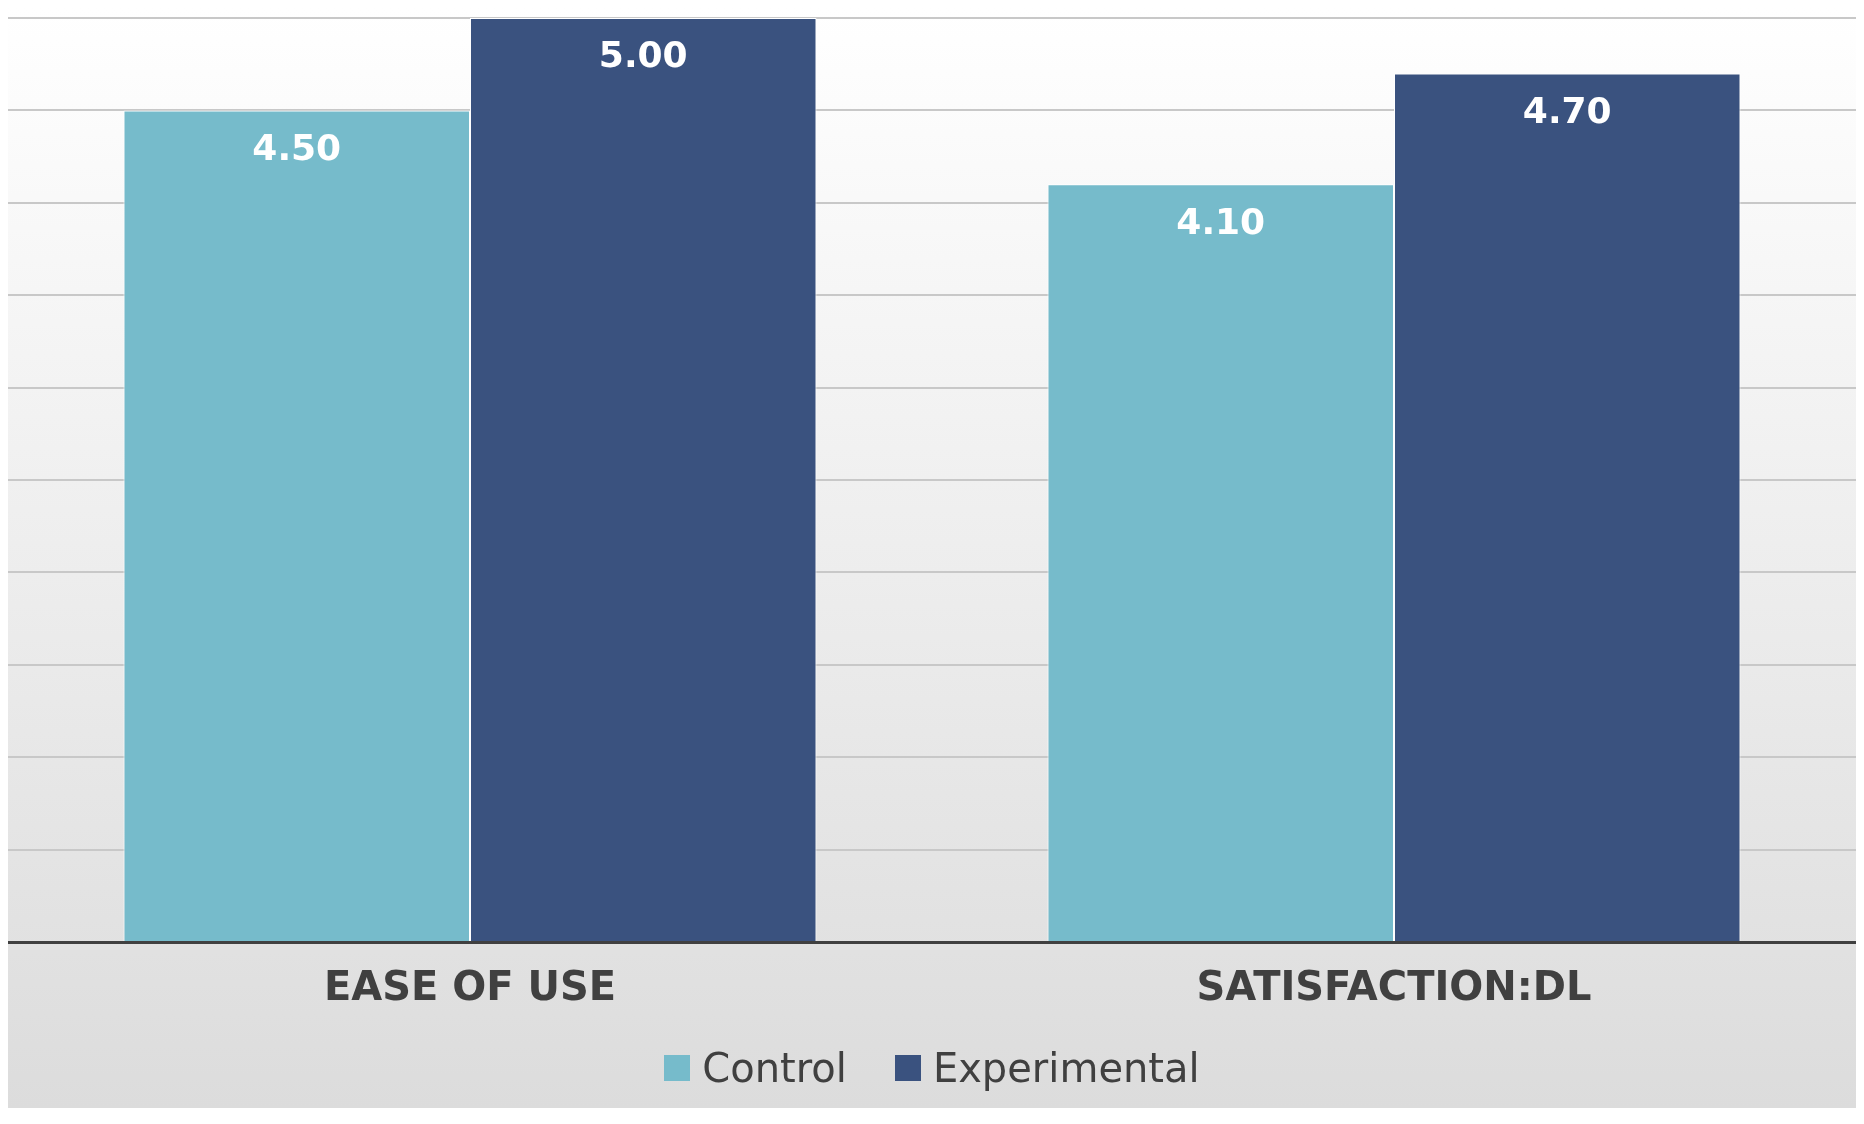 This screenshot has height=1124, width=1864. Describe the element at coordinates (1567, 110) in the screenshot. I see `data-label: 4.70` at that location.